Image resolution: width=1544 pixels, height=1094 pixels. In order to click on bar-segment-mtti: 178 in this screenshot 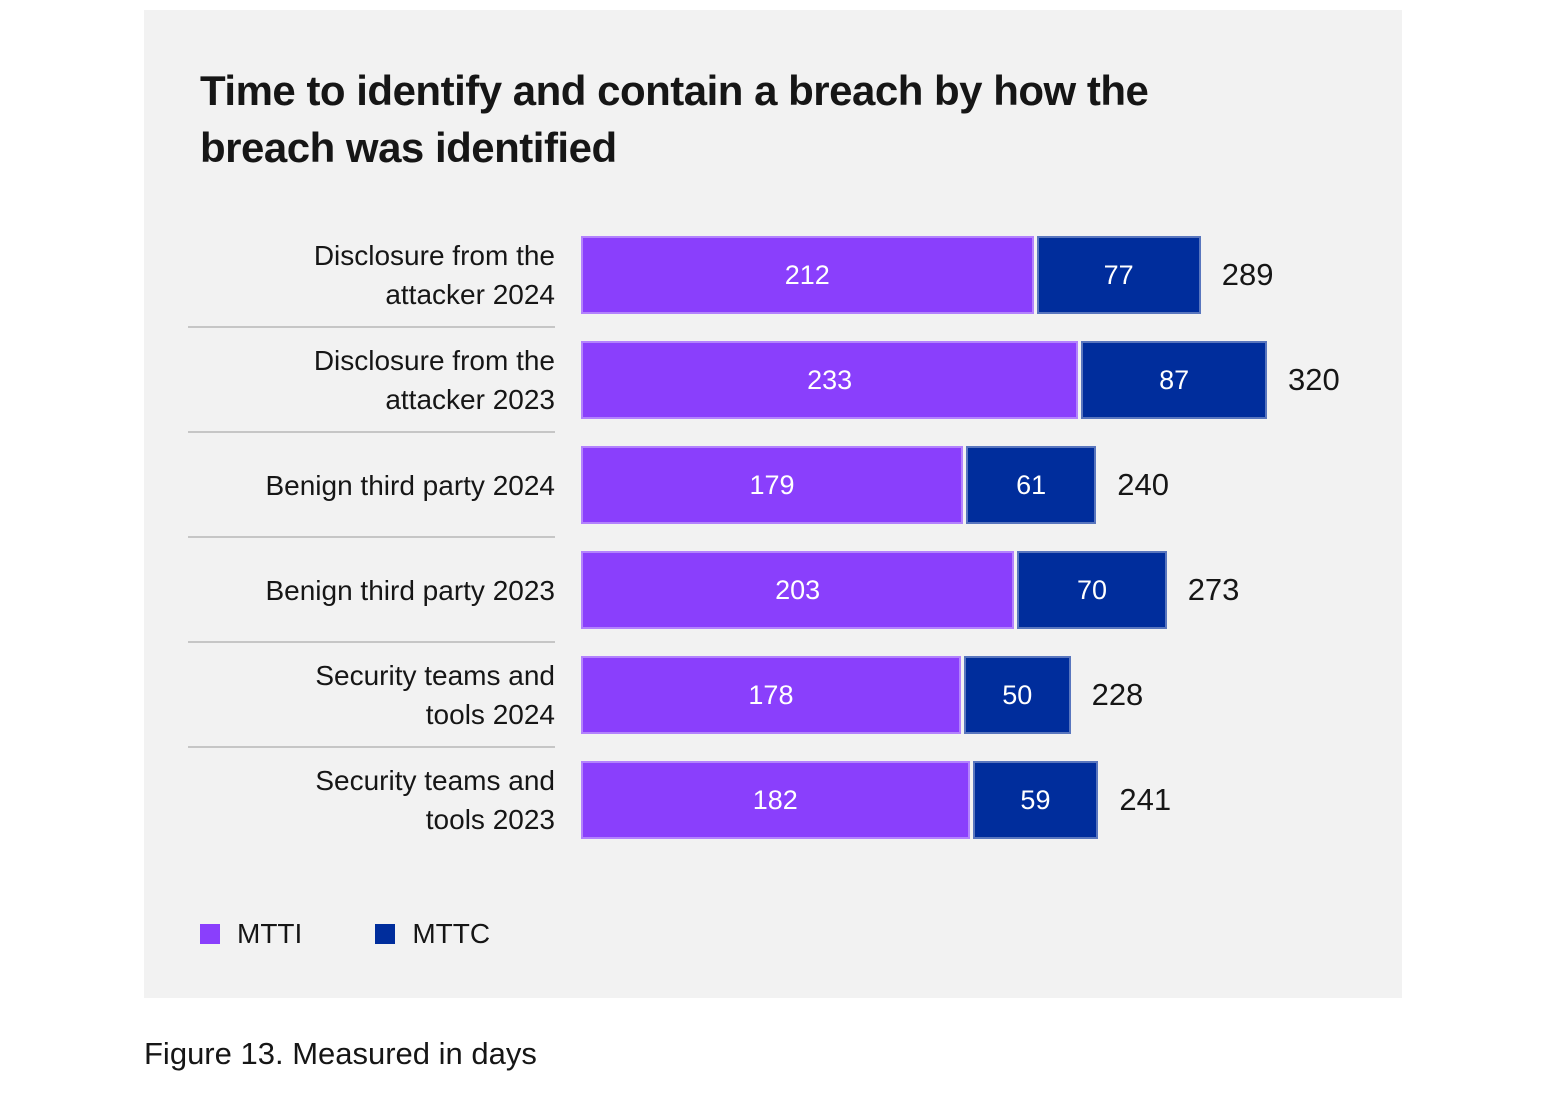, I will do `click(771, 695)`.